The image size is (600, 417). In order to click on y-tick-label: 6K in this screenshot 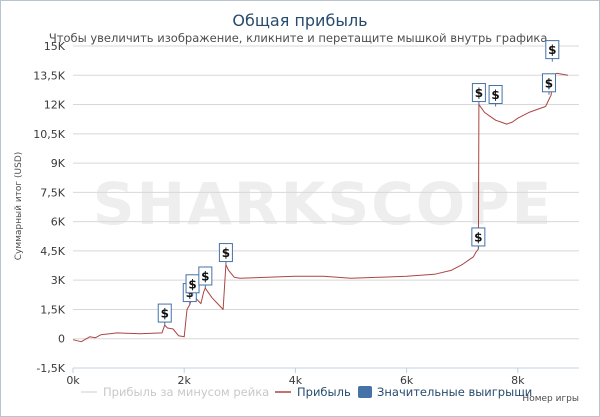, I will do `click(58, 222)`.